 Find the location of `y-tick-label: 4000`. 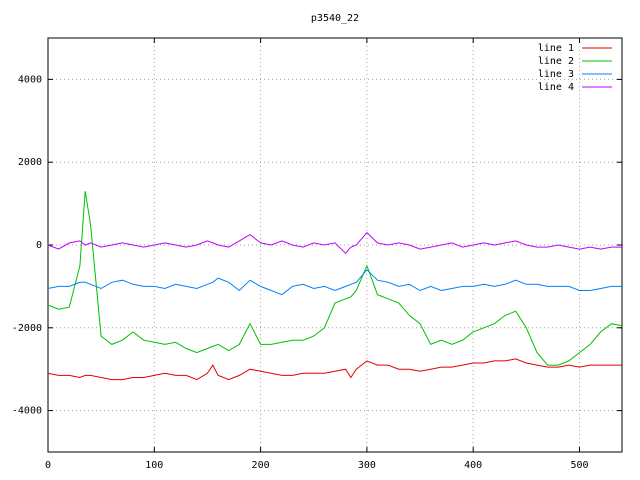

y-tick-label: 4000 is located at coordinates (30, 79).